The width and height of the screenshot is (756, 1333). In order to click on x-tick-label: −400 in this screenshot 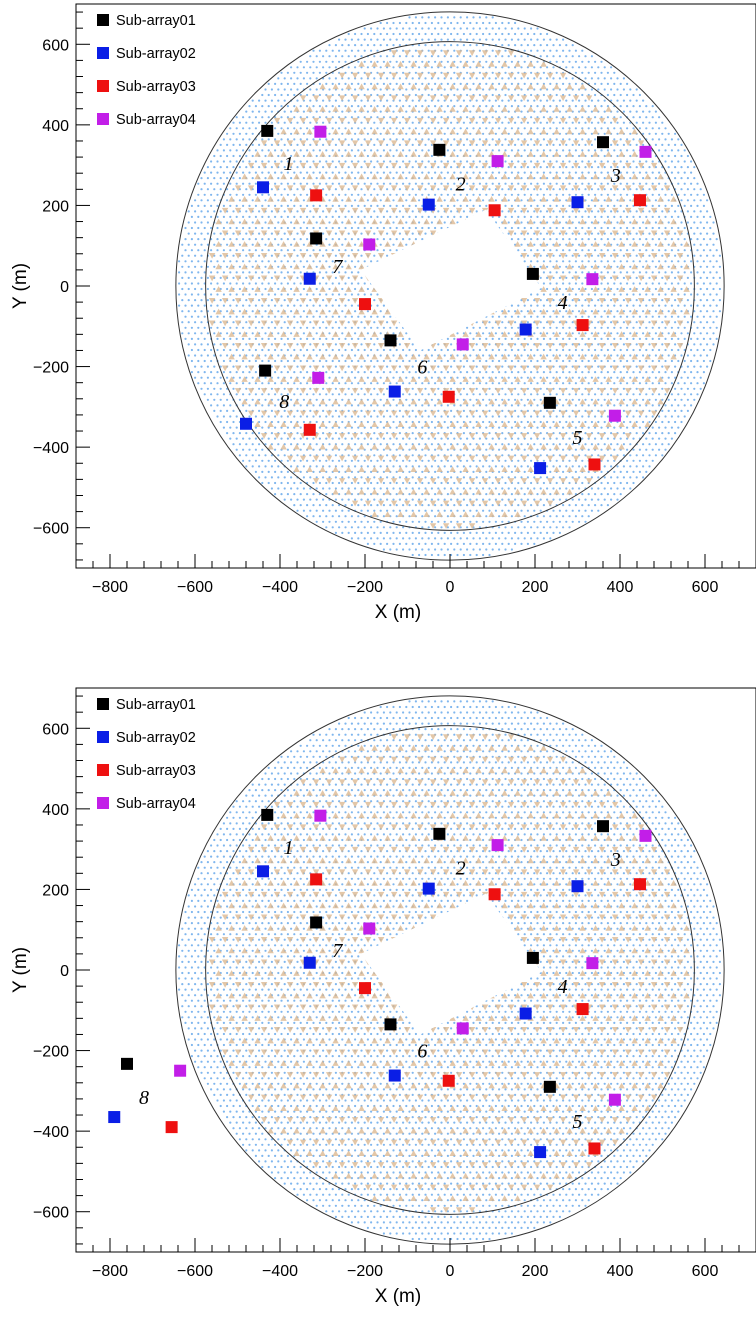, I will do `click(280, 587)`.